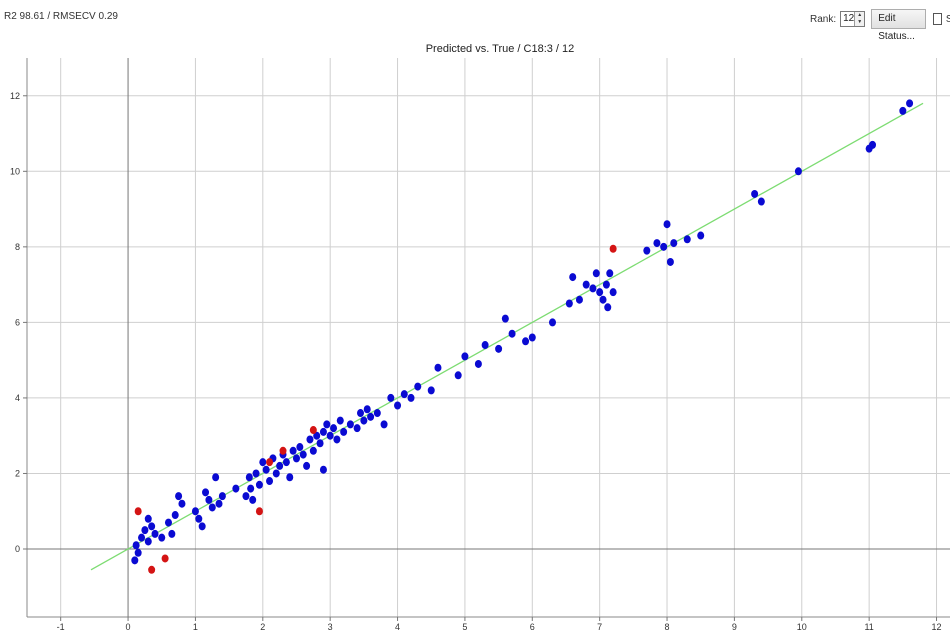 Image resolution: width=950 pixels, height=634 pixels. I want to click on x-tick-label: 9, so click(734, 627).